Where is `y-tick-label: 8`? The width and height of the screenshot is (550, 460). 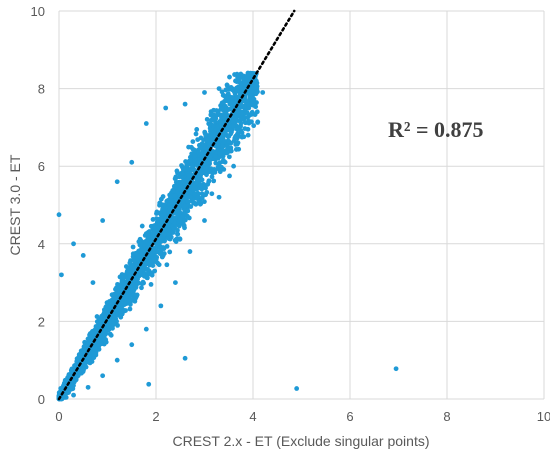 y-tick-label: 8 is located at coordinates (41, 89).